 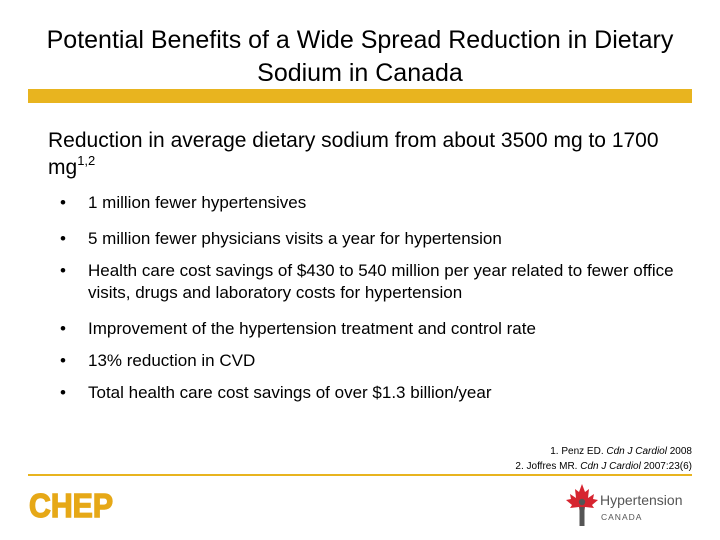 I want to click on chep-logo: CHEP, so click(x=70, y=504).